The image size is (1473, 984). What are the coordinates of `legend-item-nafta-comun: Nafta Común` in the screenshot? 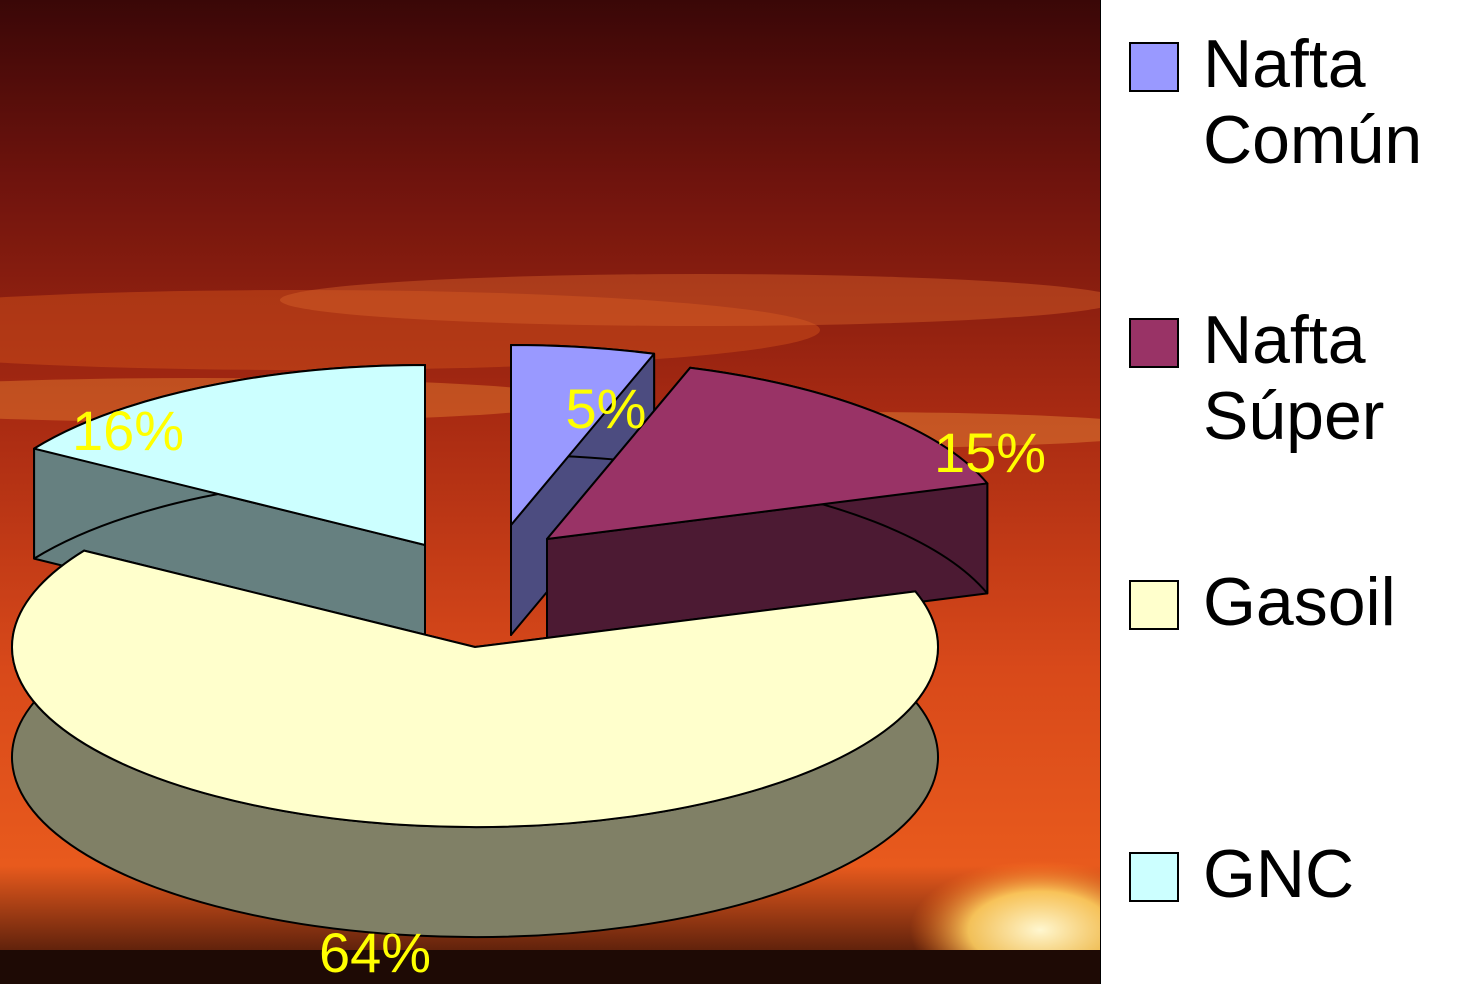 It's located at (1296, 102).